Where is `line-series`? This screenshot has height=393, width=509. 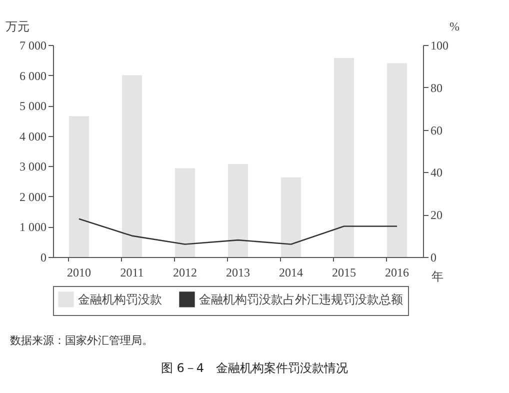
line-series is located at coordinates (238, 231).